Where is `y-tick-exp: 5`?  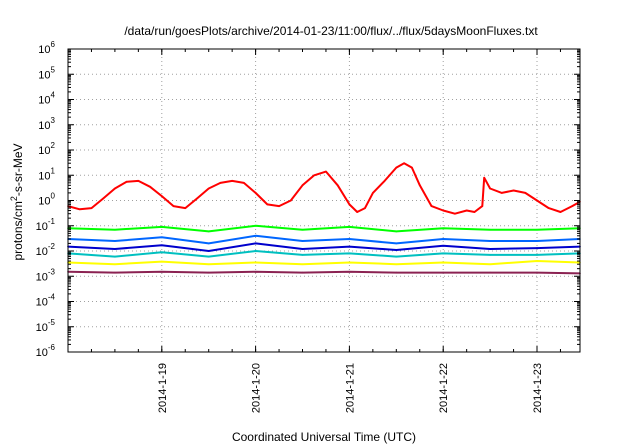 y-tick-exp: 5 is located at coordinates (53, 69).